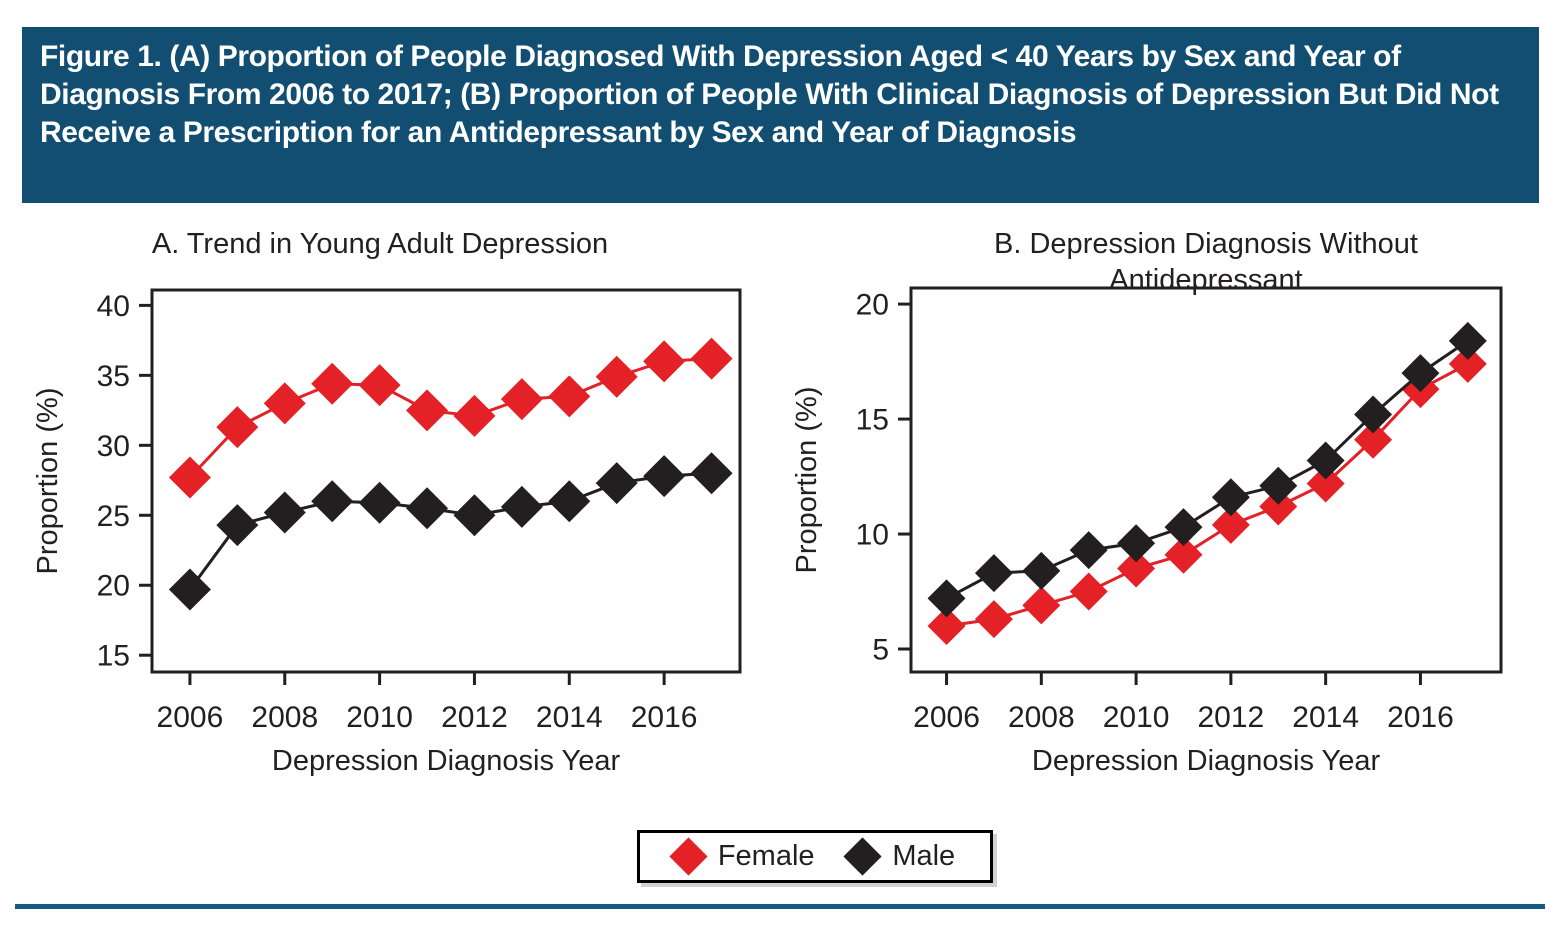 The image size is (1559, 932). What do you see at coordinates (780, 906) in the screenshot?
I see `bottom-divider-rule` at bounding box center [780, 906].